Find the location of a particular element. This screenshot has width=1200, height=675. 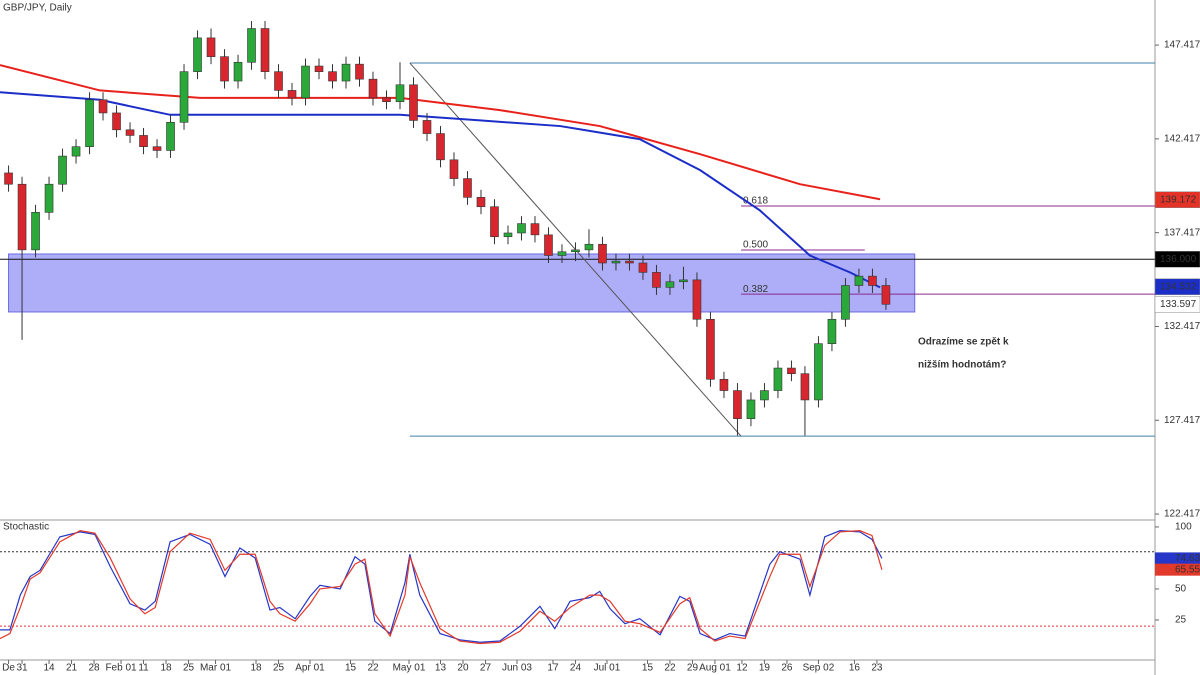

y-tick-label: 50 is located at coordinates (1181, 589).